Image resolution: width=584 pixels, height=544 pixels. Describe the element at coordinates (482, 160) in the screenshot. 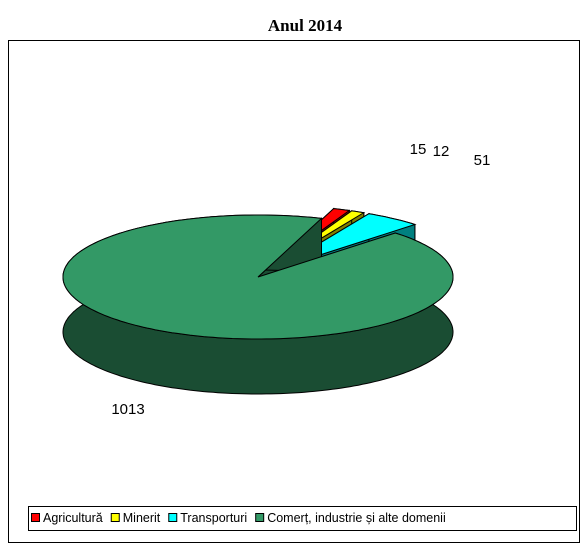

I see `data-label: 51` at that location.